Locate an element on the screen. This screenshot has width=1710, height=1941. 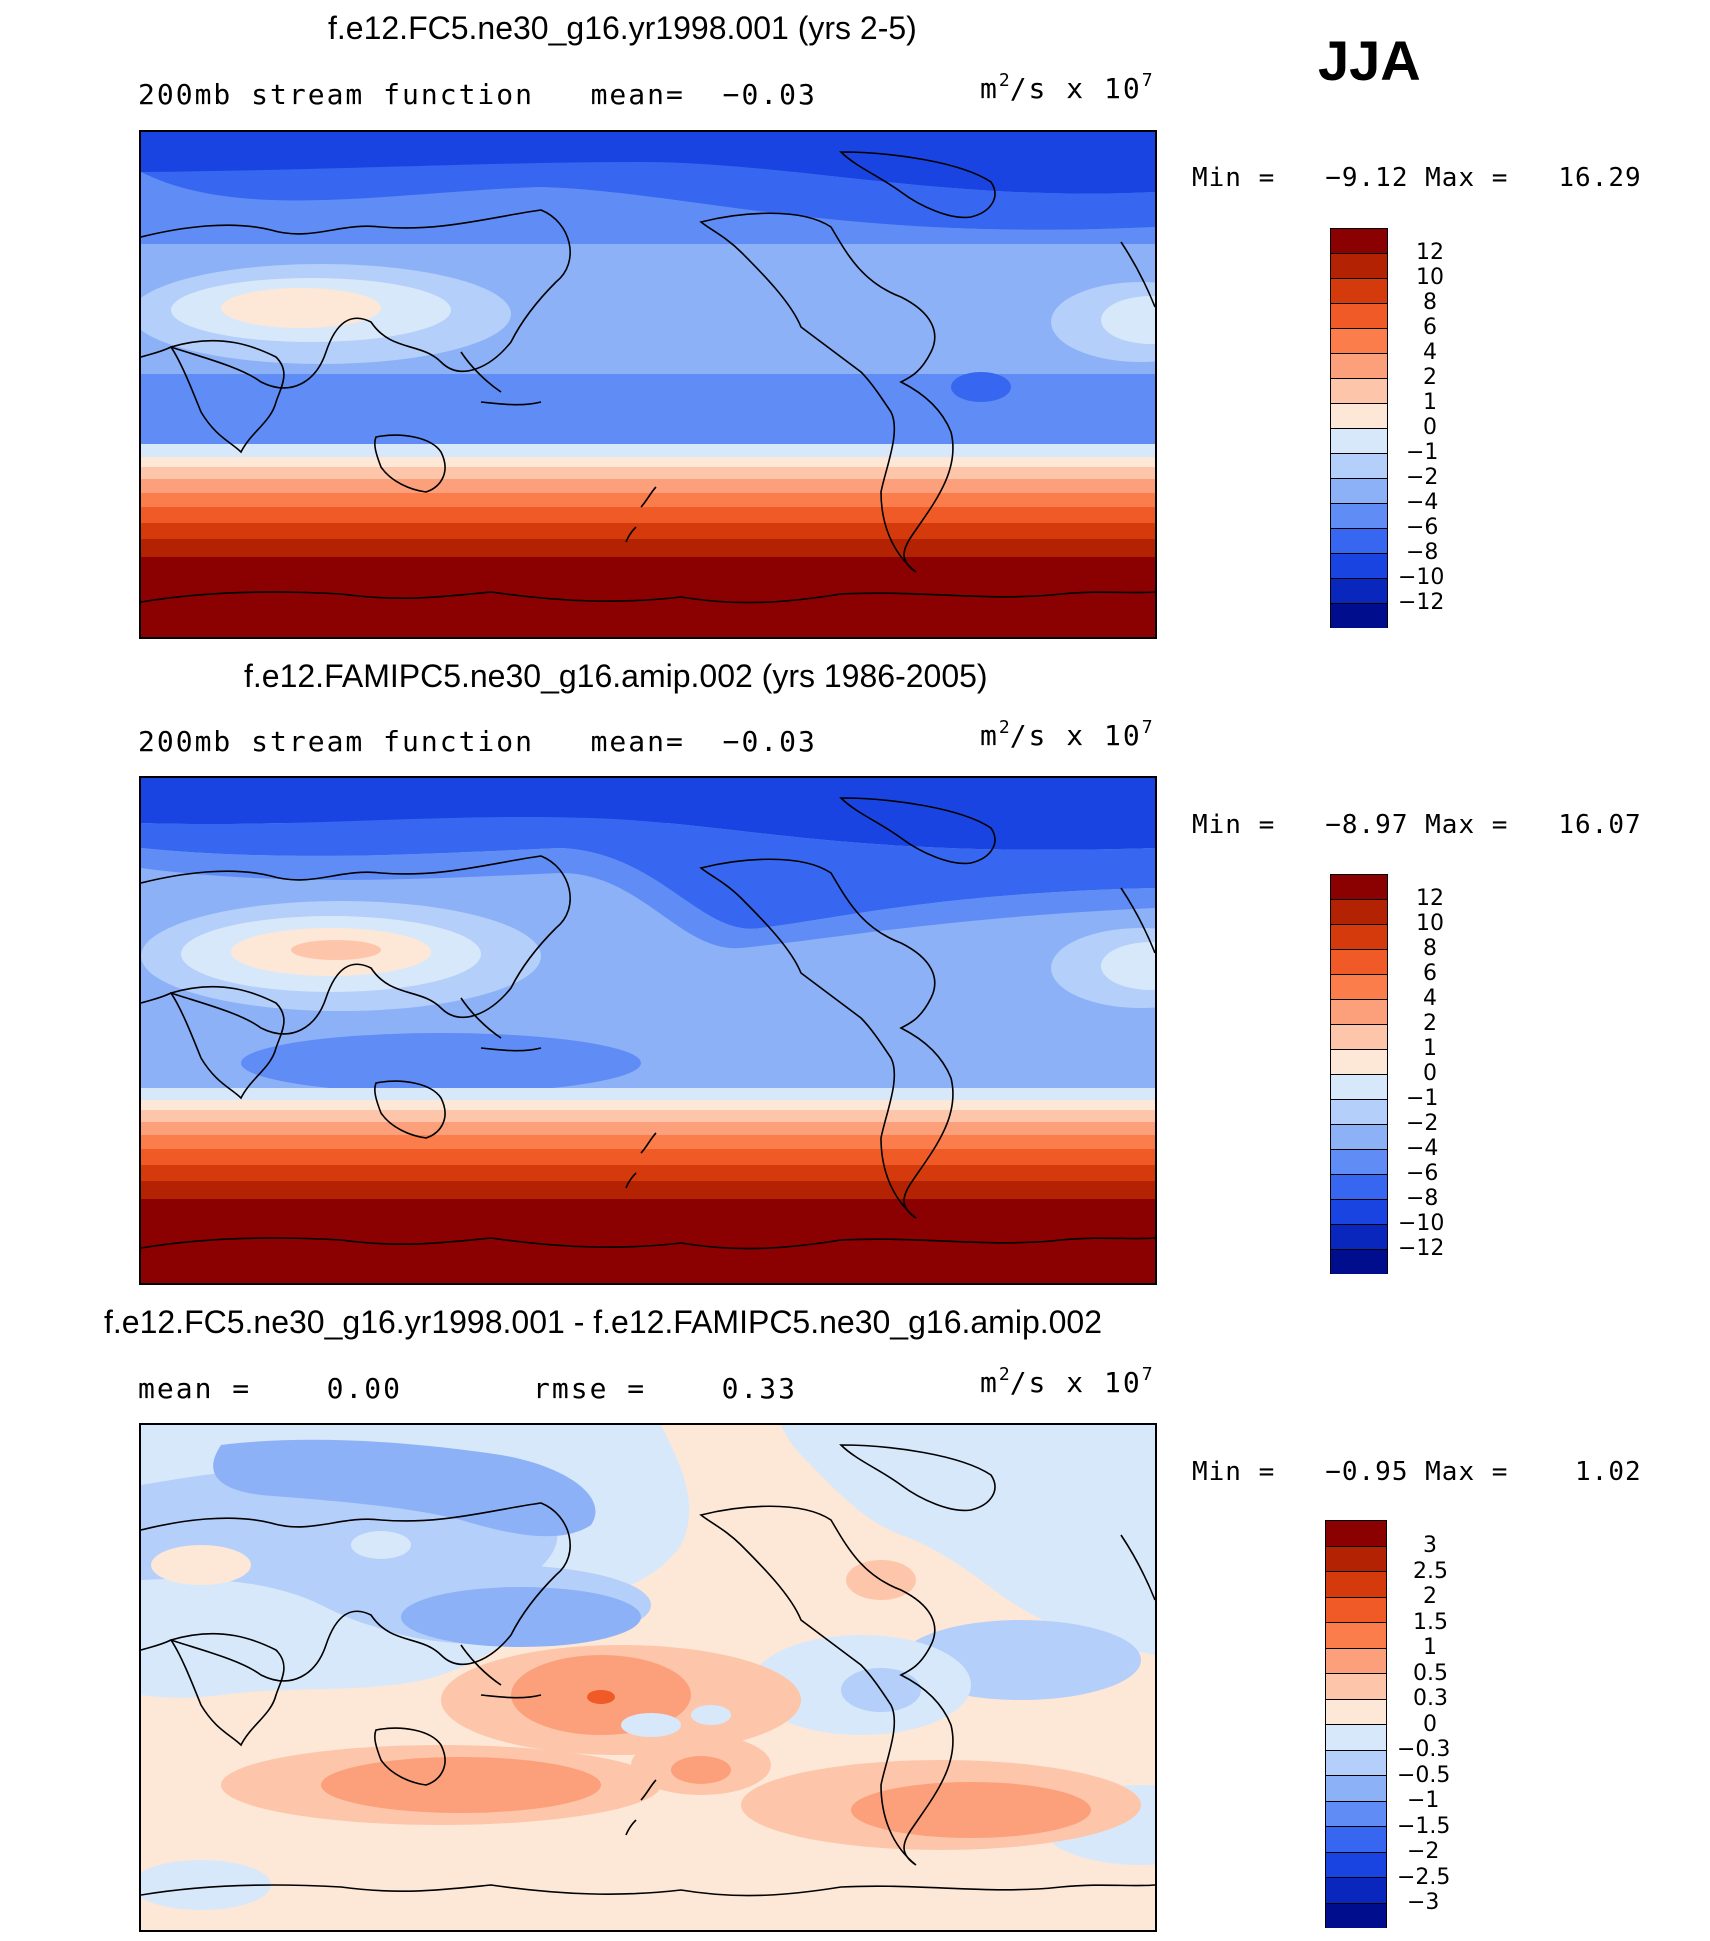
panel-1-title: f.e12.FC5.ne30_g16.yr1998.001 (yrs 2-5) is located at coordinates (622, 28).